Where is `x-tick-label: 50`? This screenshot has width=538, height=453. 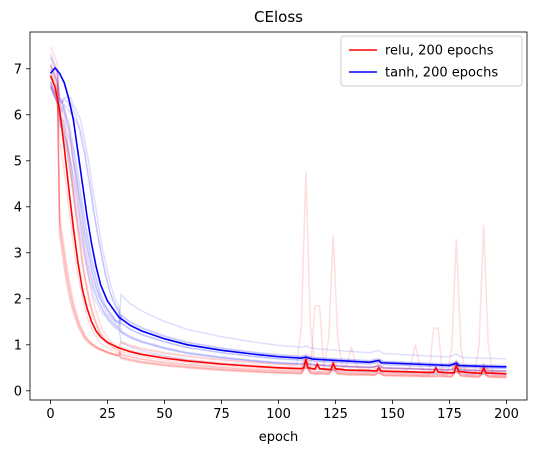 x-tick-label: 50 is located at coordinates (164, 414).